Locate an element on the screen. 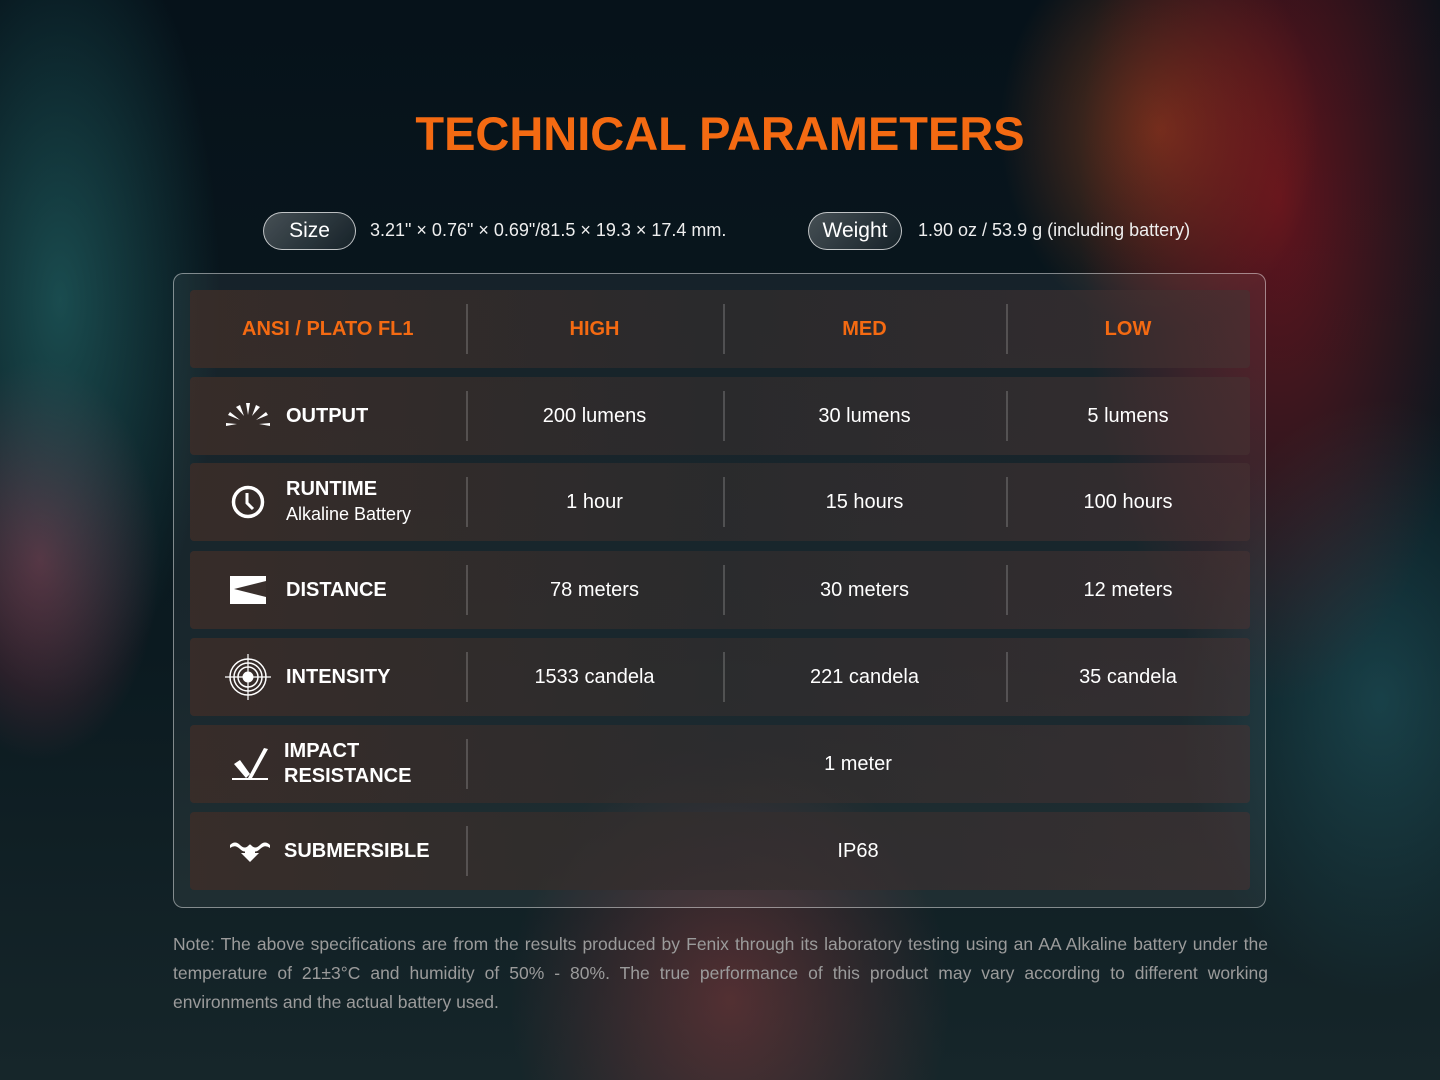 The height and width of the screenshot is (1080, 1440). output-low: 5 lumens is located at coordinates (1128, 416).